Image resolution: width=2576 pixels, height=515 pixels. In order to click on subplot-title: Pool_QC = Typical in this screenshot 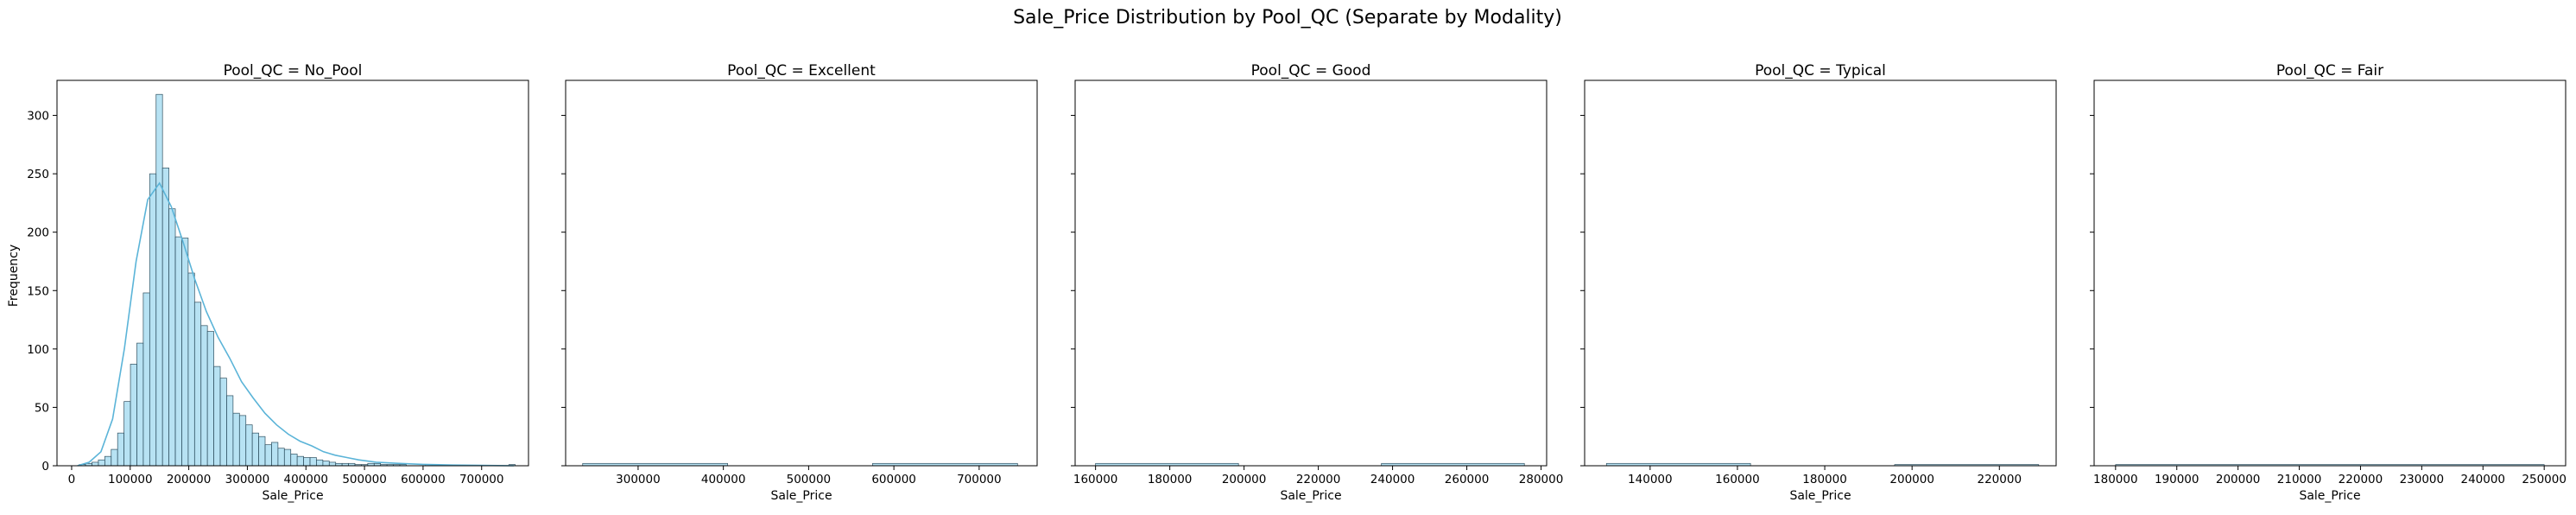, I will do `click(1820, 70)`.